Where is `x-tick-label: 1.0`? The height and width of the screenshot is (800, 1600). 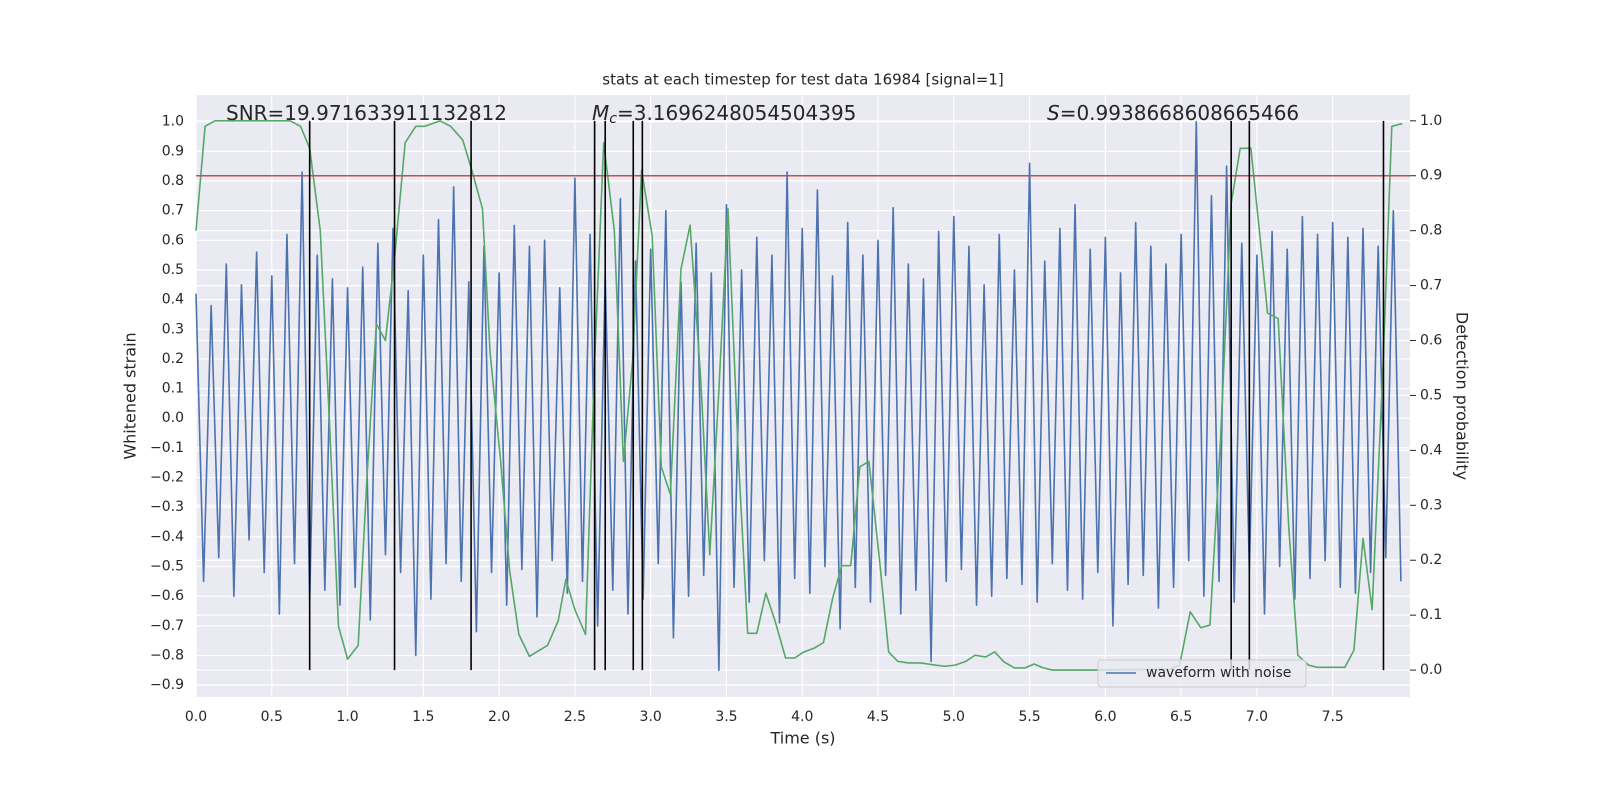
x-tick-label: 1.0 is located at coordinates (347, 717).